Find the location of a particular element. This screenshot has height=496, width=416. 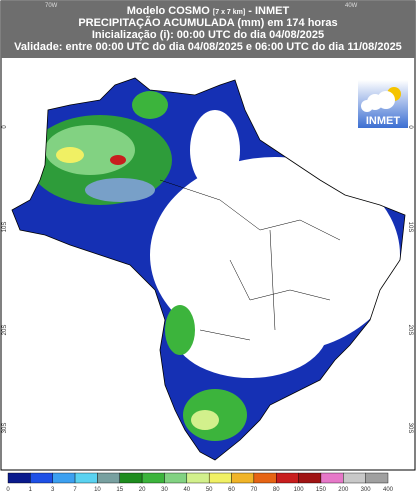

colorbar-label: 40 is located at coordinates (186, 490).